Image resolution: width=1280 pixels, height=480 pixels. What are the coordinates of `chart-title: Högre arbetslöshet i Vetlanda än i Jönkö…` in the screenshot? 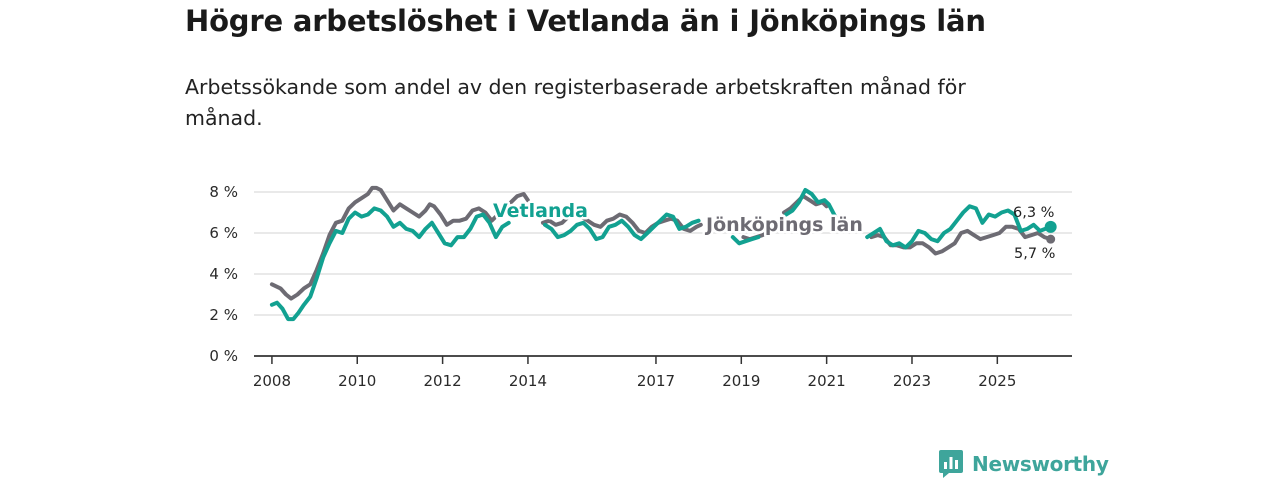 It's located at (585, 21).